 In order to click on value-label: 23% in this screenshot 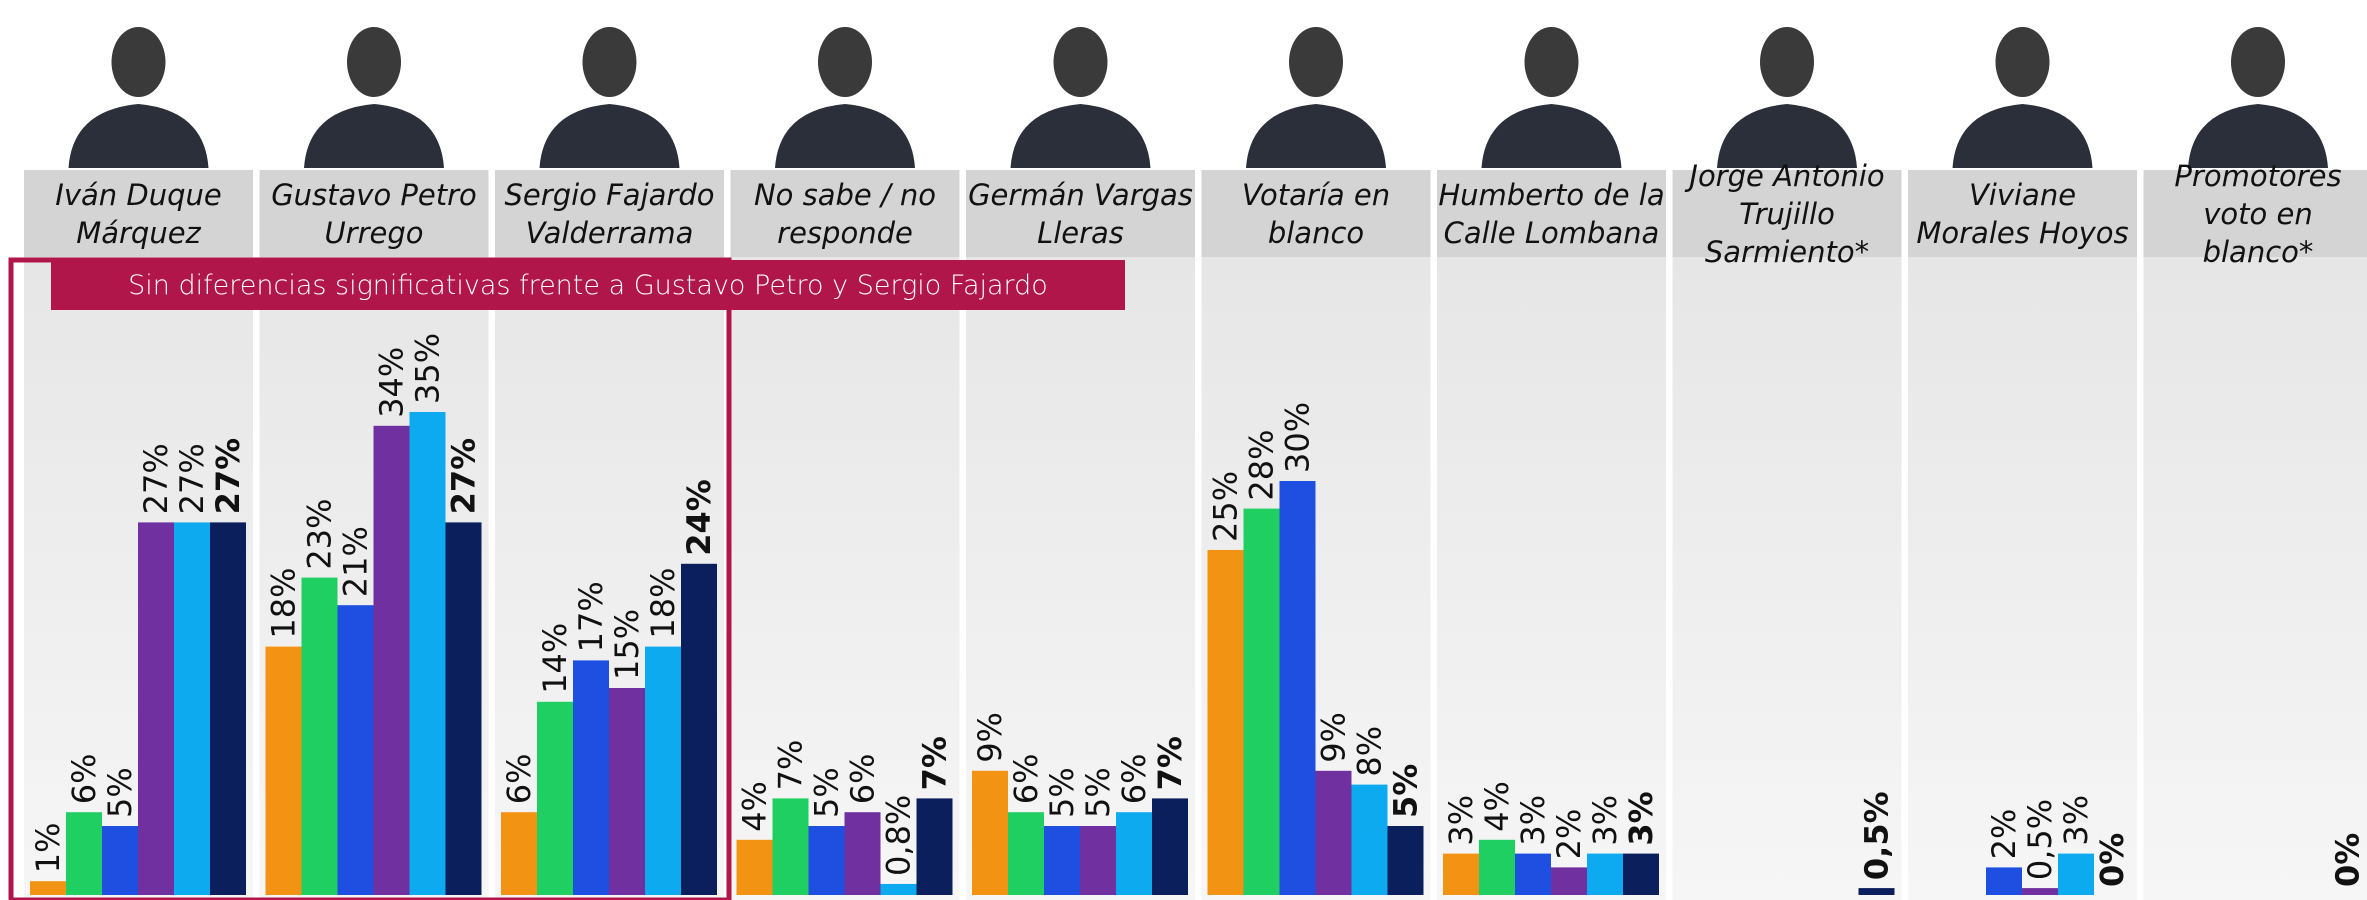, I will do `click(320, 533)`.